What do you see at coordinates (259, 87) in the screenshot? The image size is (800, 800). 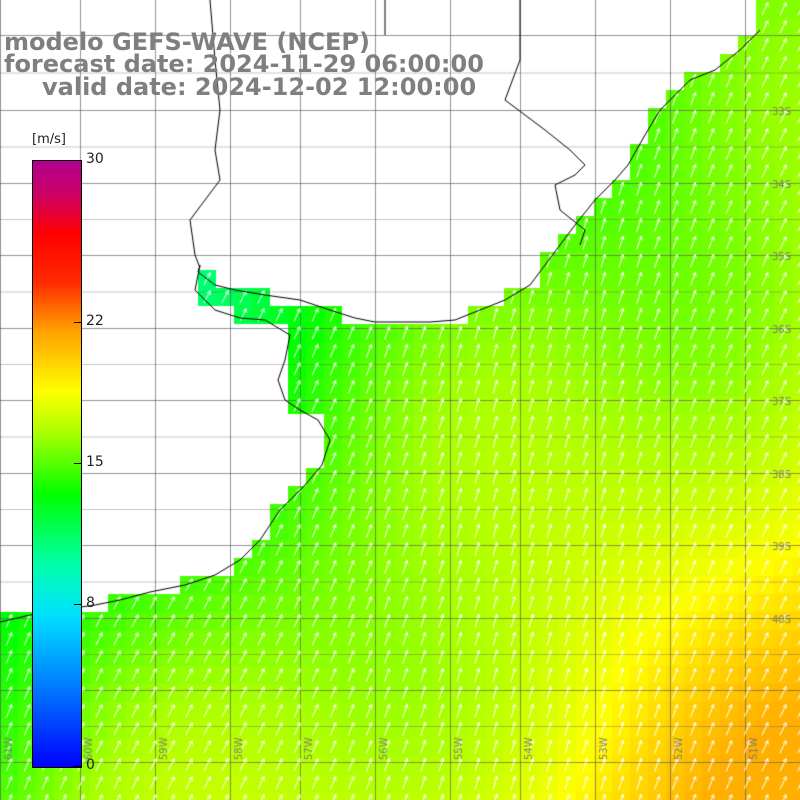 I see `valid-date: valid date: 2024-12-02 12:00:00` at bounding box center [259, 87].